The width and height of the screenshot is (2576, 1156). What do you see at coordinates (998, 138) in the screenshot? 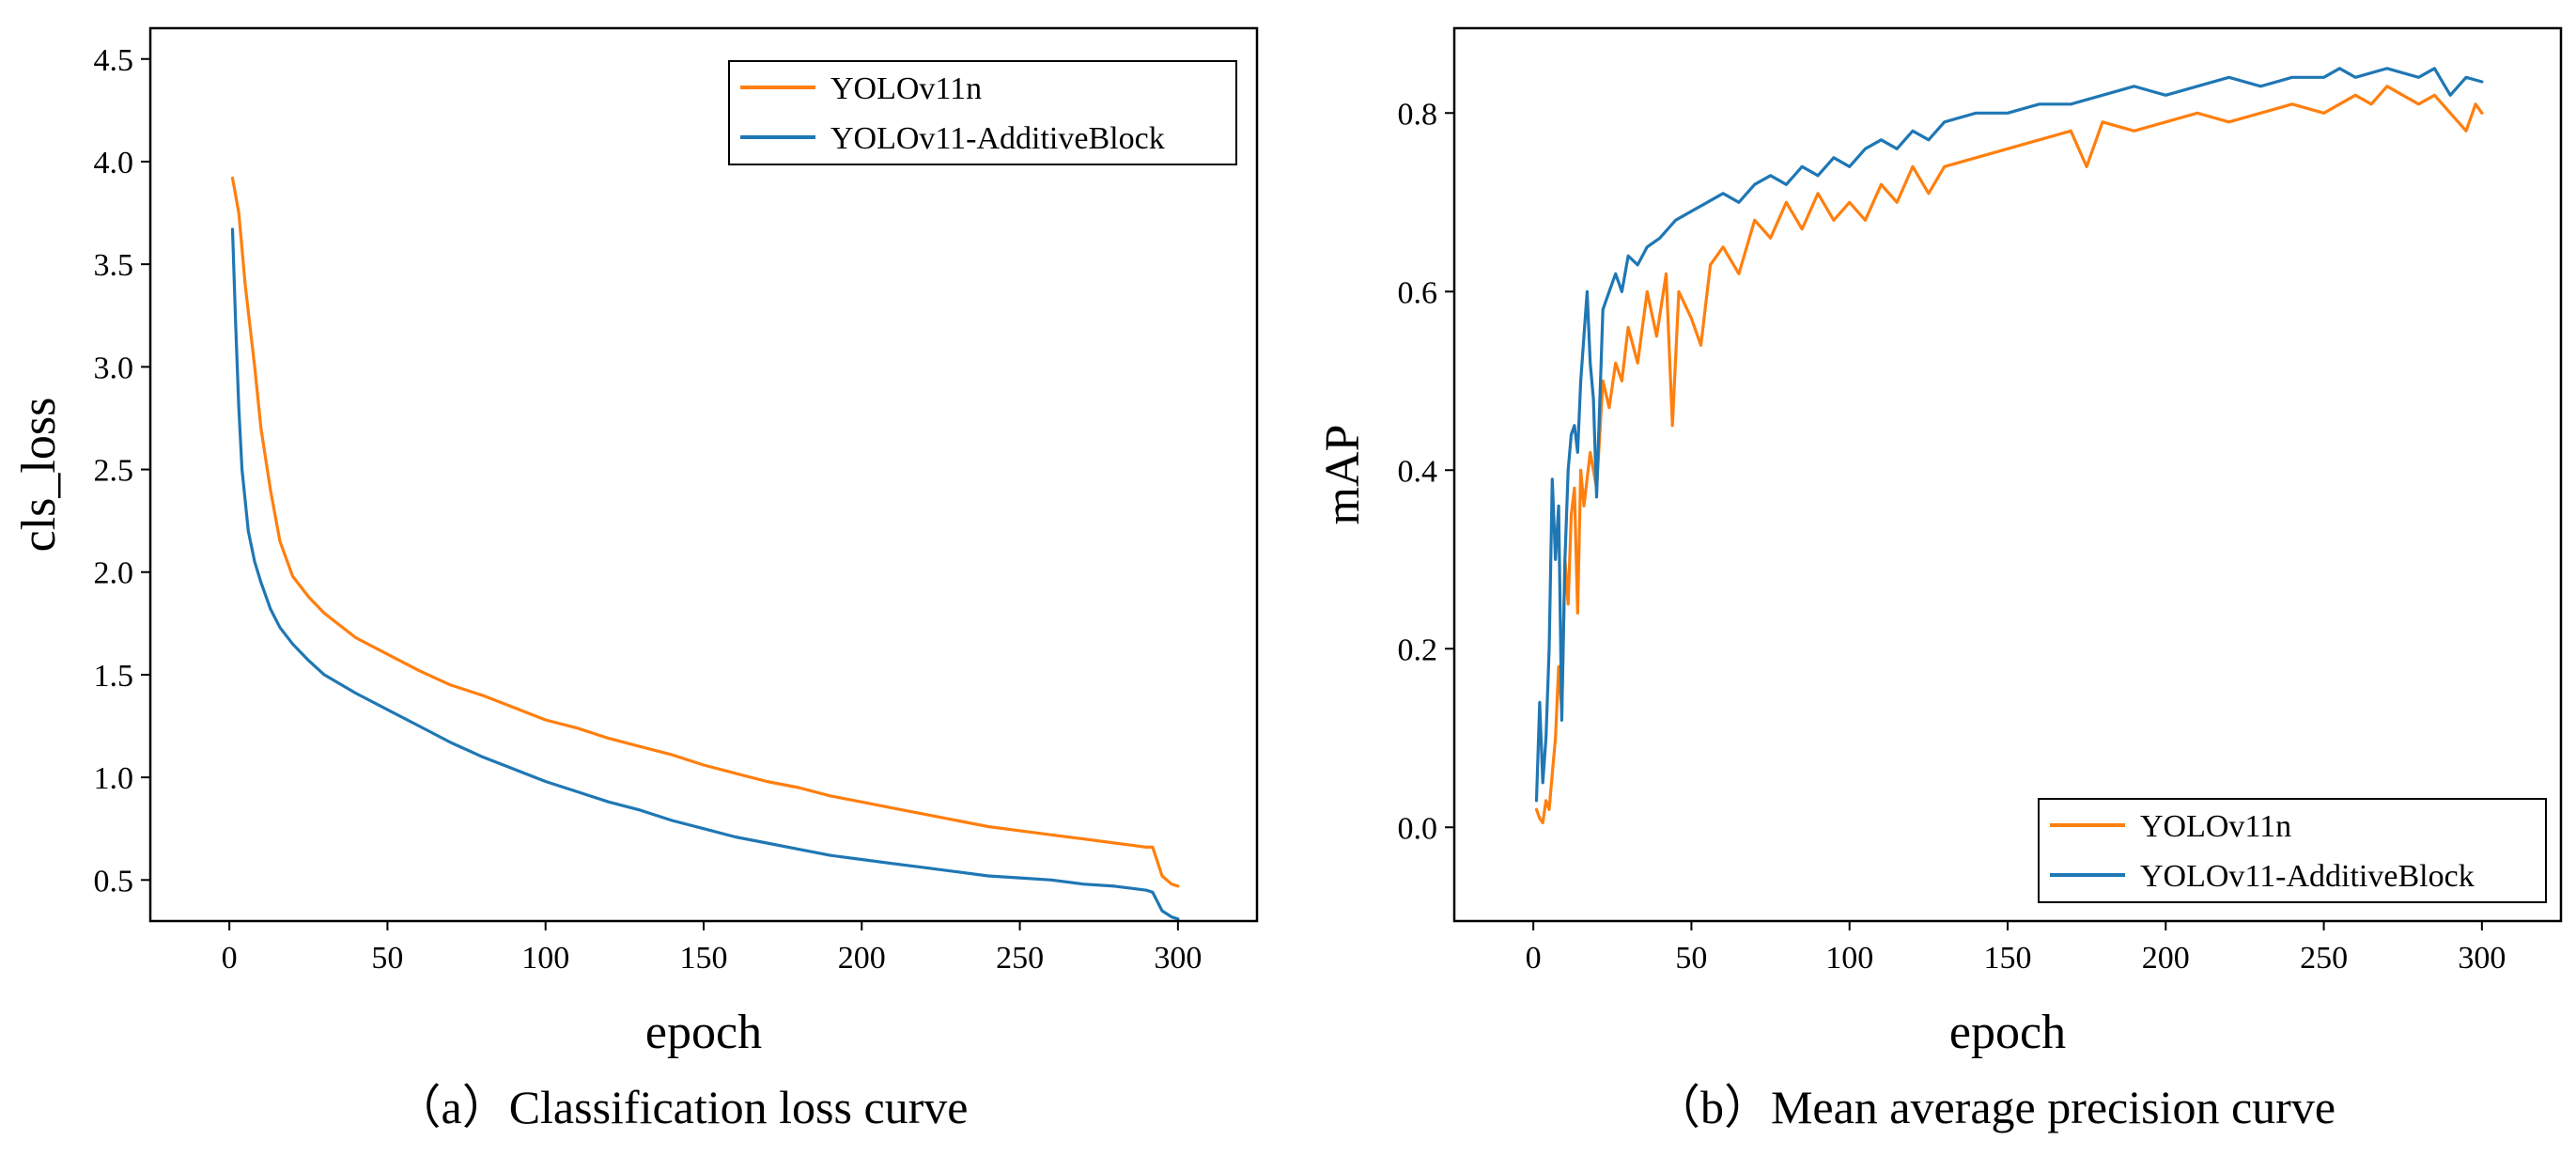
I see `loss-legend-label-additiveblock: YOLOv11-AdditiveBlock` at bounding box center [998, 138].